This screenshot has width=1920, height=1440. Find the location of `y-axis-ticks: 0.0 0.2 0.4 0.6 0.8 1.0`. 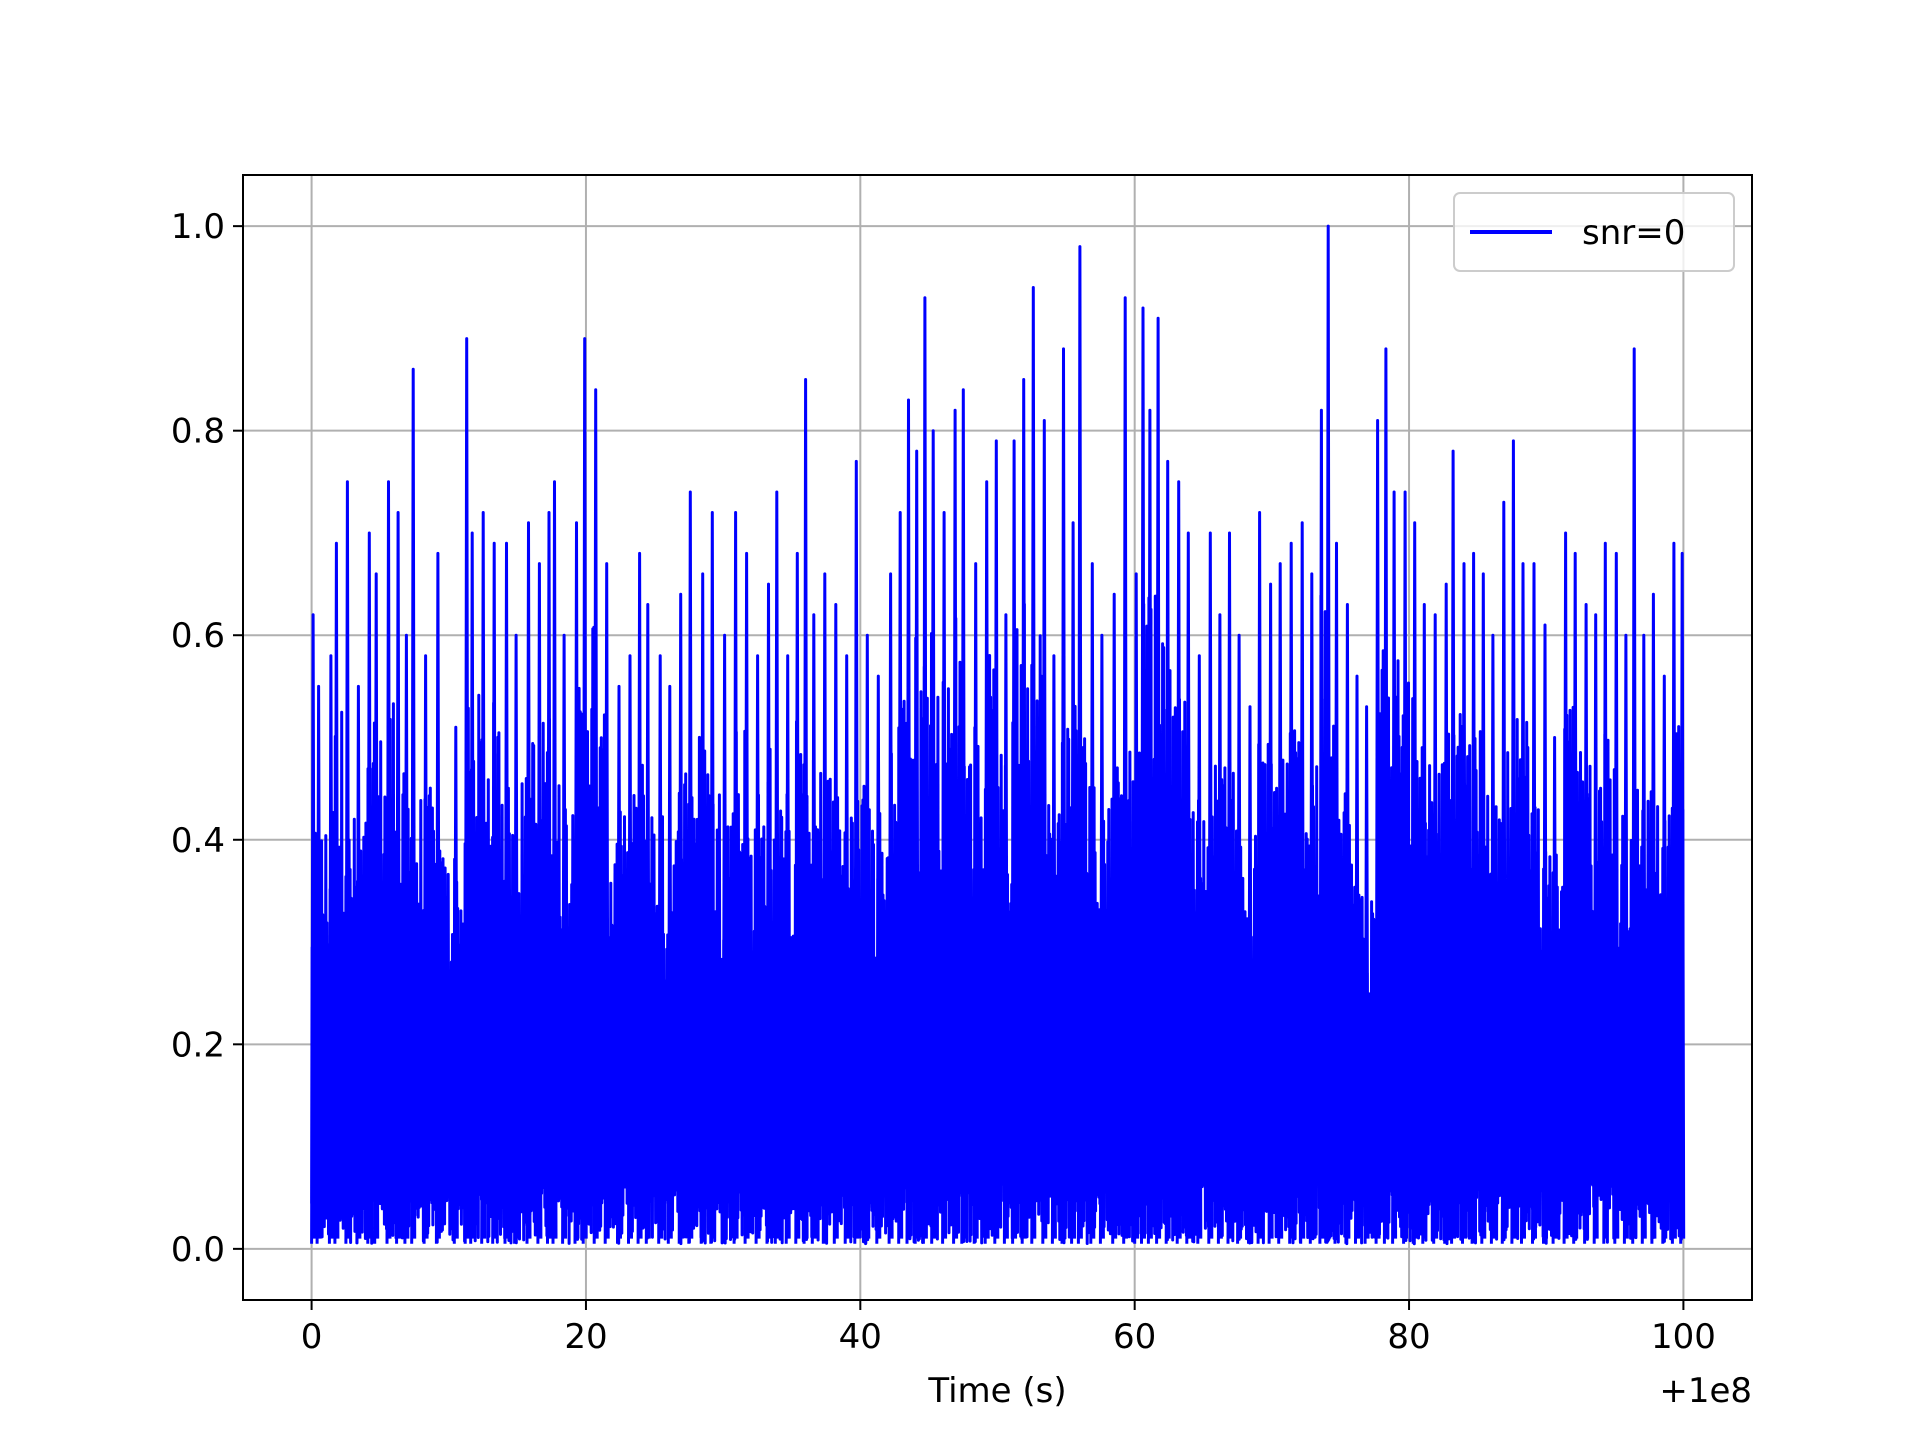

y-axis-ticks: 0.0 0.2 0.4 0.6 0.8 1.0 is located at coordinates (207, 738).